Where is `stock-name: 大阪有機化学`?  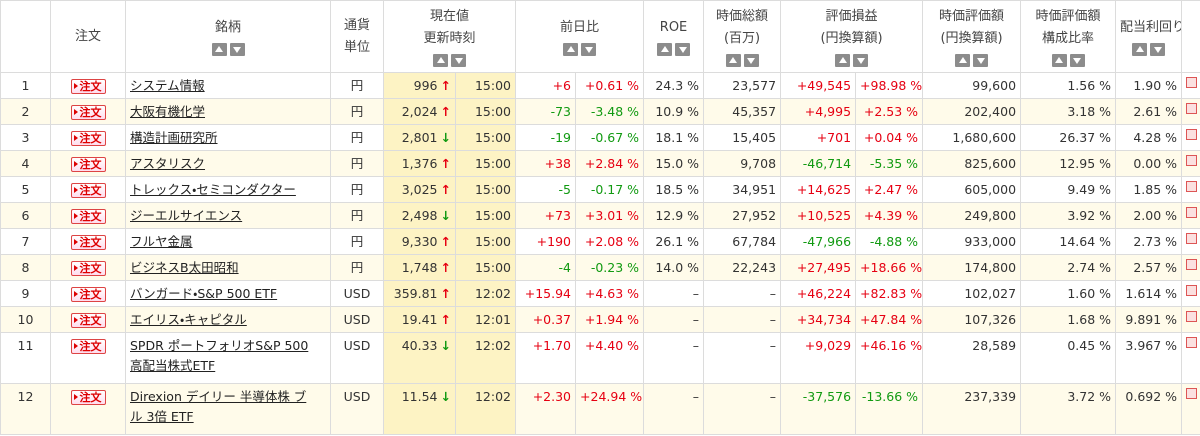
stock-name: 大阪有機化学 is located at coordinates (168, 111).